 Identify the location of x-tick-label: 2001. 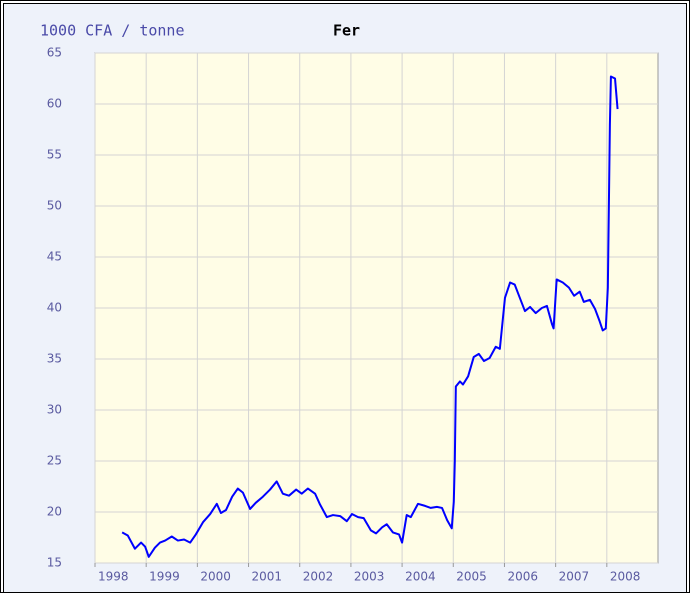
(267, 577).